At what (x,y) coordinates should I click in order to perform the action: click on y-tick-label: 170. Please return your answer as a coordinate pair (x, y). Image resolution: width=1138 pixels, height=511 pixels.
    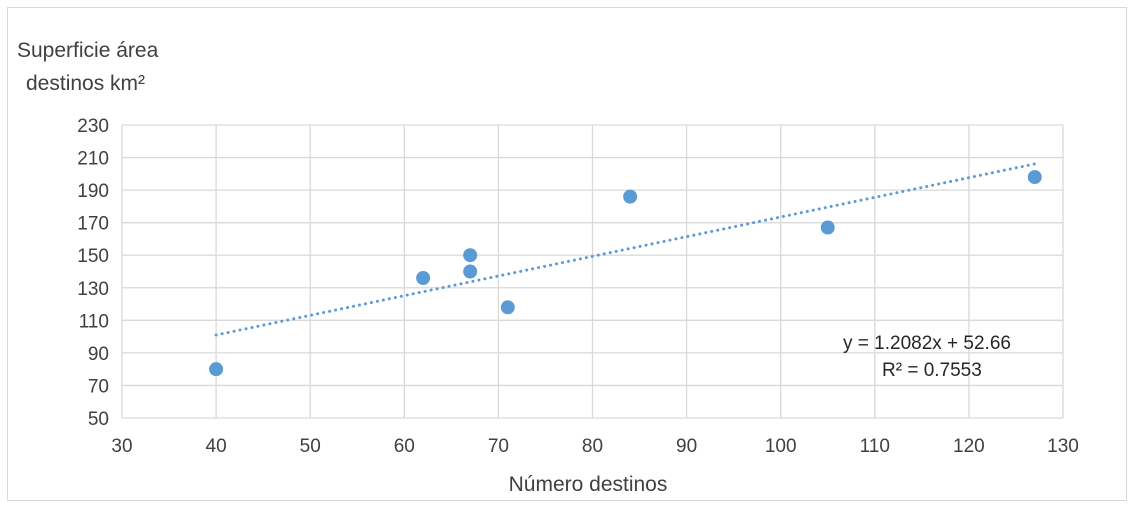
    Looking at the image, I should click on (93, 224).